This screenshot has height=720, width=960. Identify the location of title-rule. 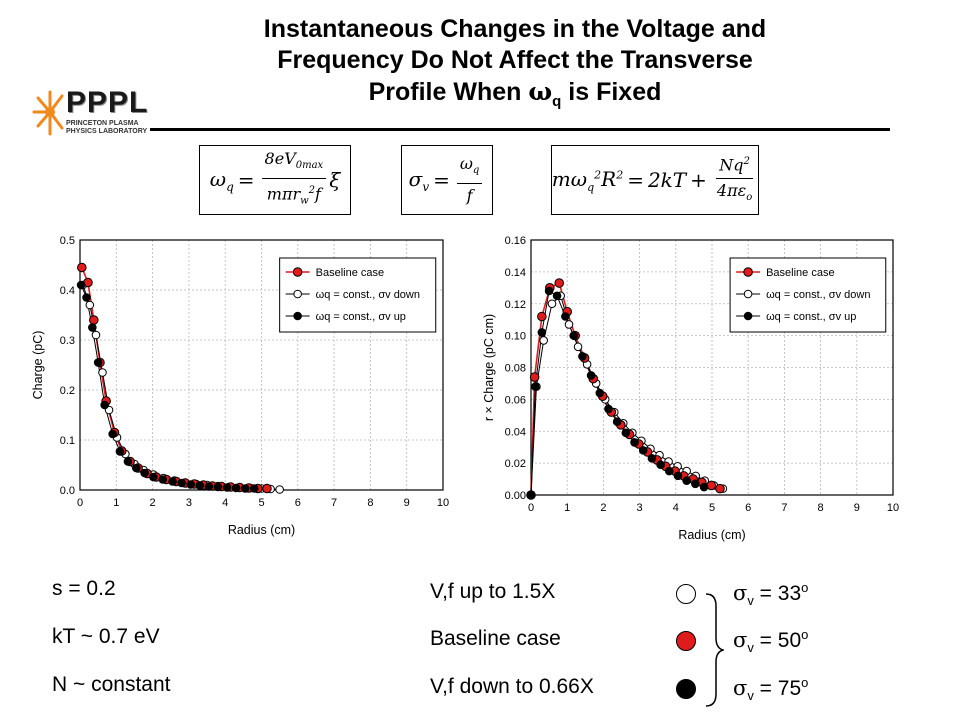
(520, 129).